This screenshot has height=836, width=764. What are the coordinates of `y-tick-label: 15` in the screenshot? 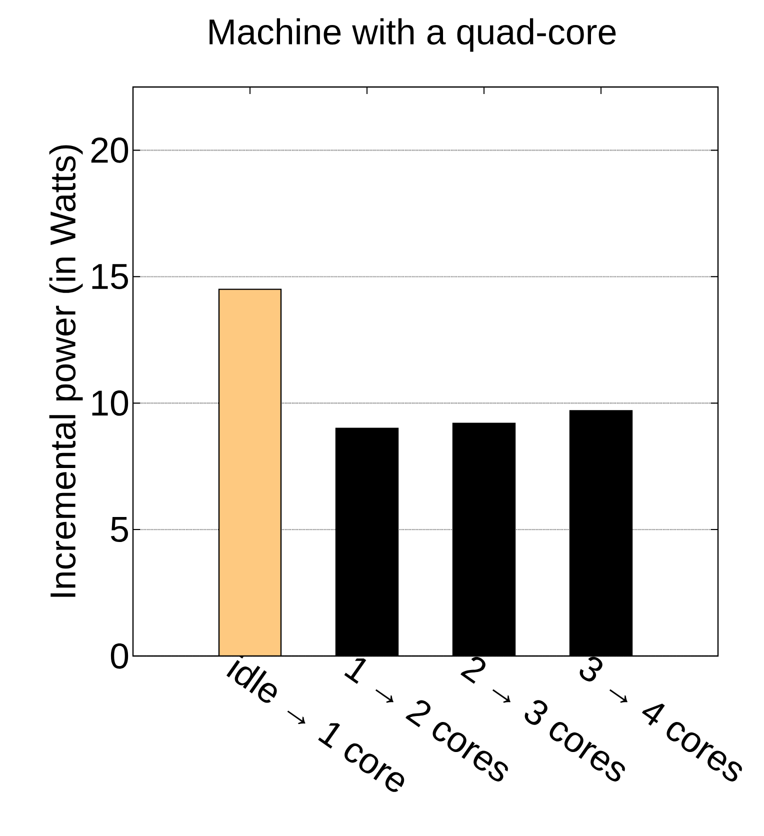 It's located at (110, 277).